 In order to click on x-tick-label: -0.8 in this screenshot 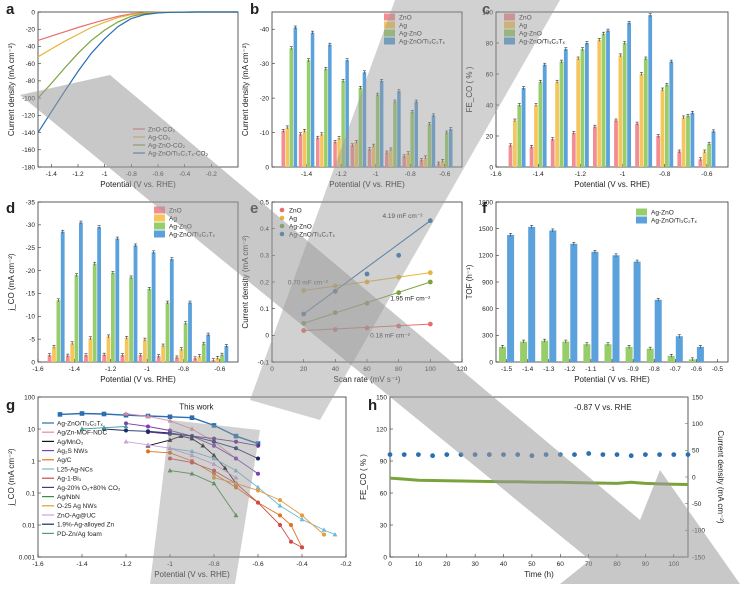, I will do `click(184, 369)`.